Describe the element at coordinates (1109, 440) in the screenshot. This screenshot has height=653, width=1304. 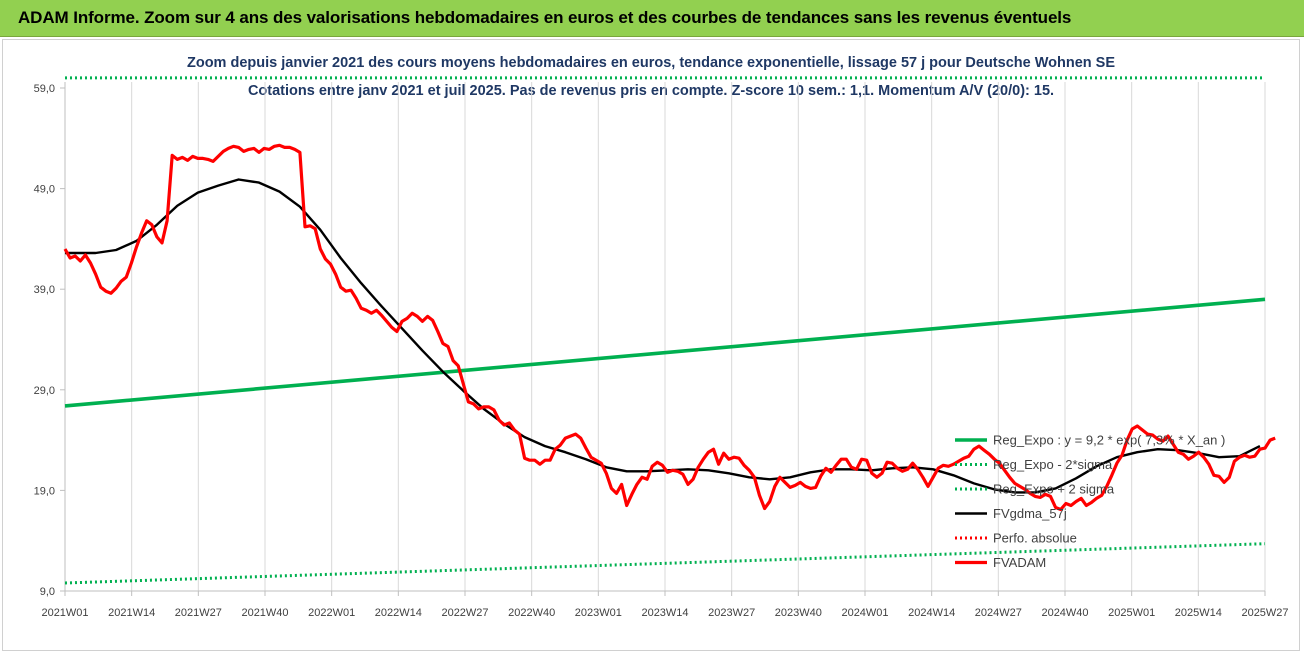
I see `legend-label: Reg_Expo : y = 9,2 * exp( 7,3% * X_an )` at that location.